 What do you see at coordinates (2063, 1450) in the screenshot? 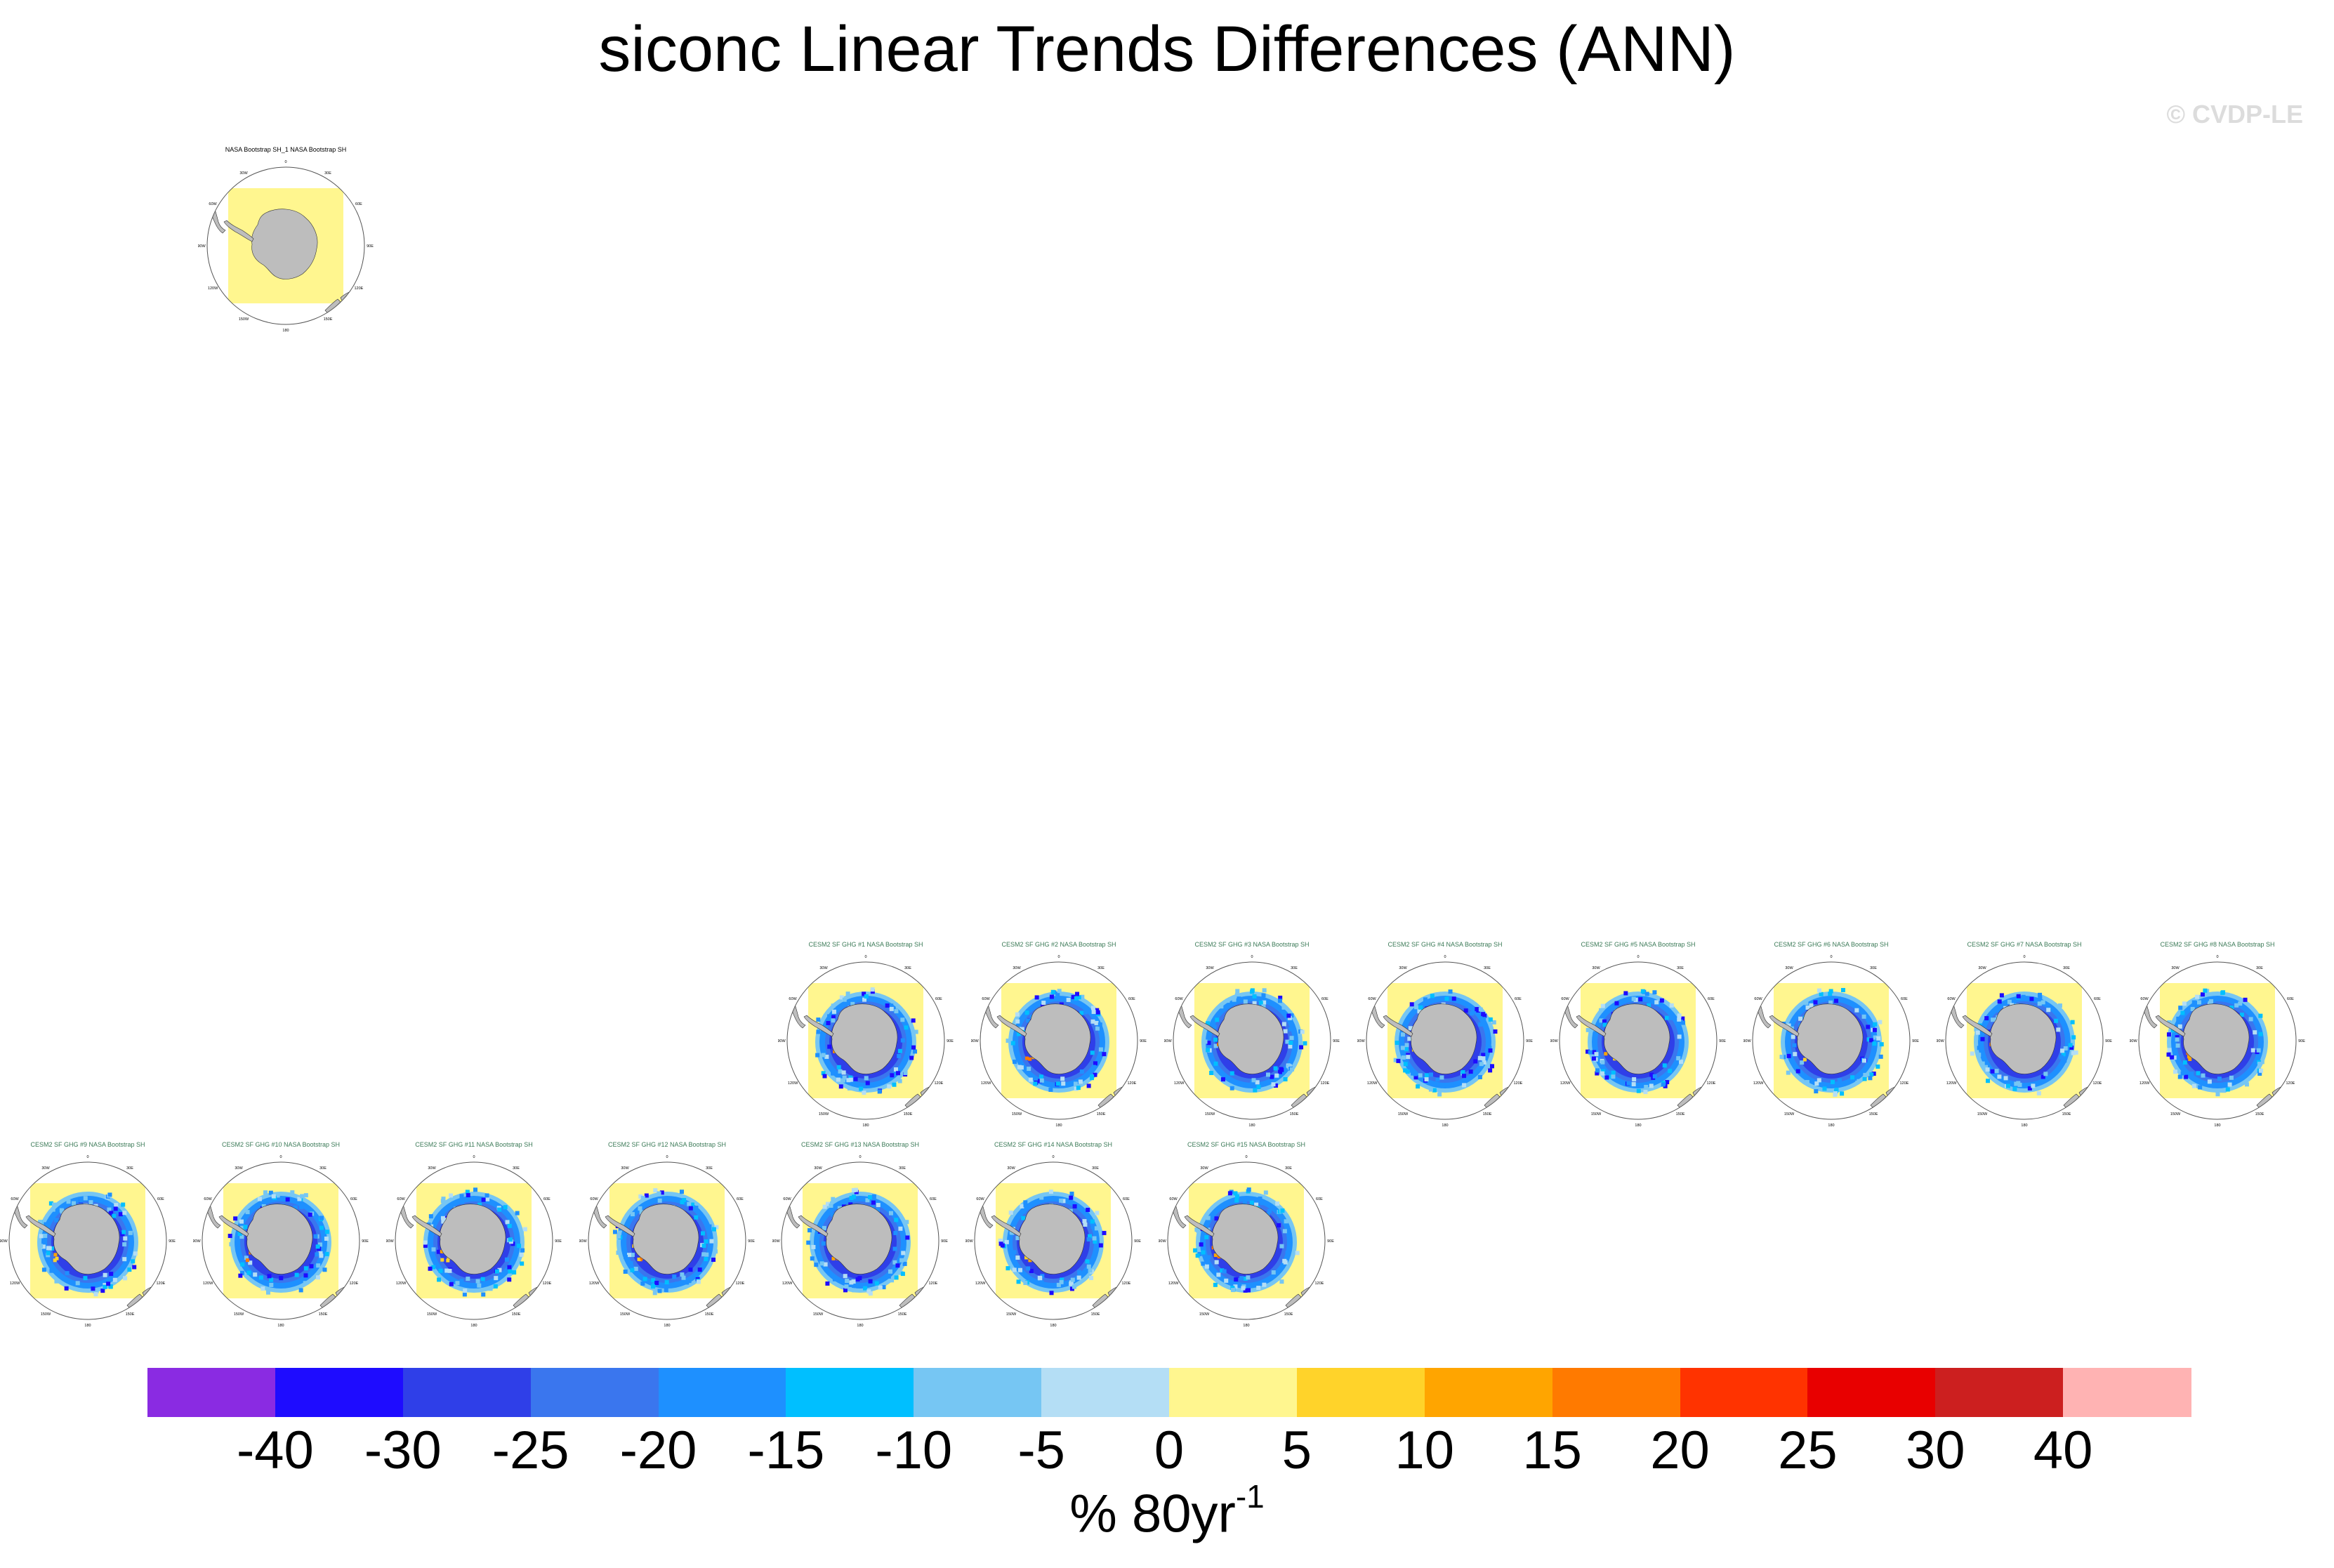
I see `colorbar-tick-label: 40` at bounding box center [2063, 1450].